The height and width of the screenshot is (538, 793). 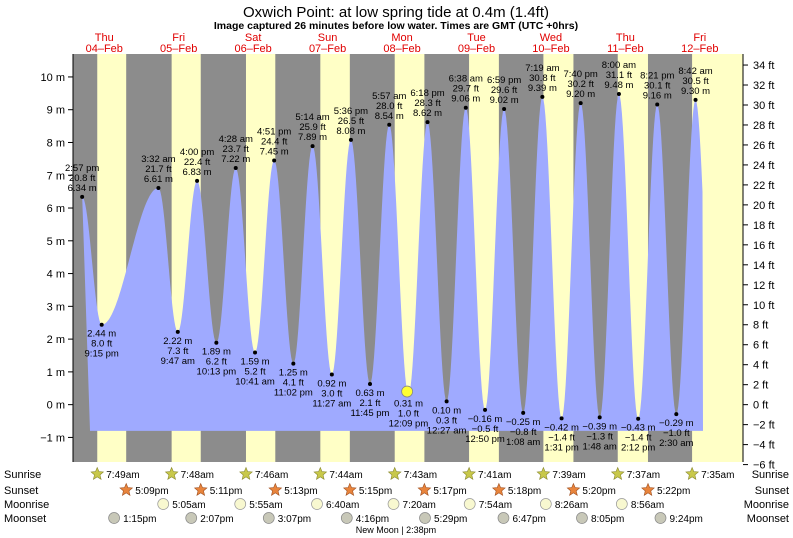 I want to click on low-tide-metres: −0.25 m, so click(x=523, y=422).